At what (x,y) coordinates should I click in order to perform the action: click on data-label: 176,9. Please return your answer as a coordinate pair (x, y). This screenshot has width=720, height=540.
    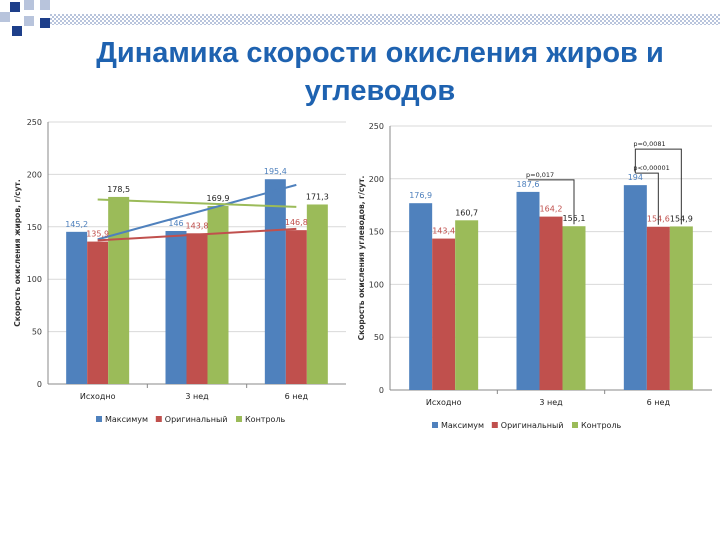
    Looking at the image, I should click on (420, 195).